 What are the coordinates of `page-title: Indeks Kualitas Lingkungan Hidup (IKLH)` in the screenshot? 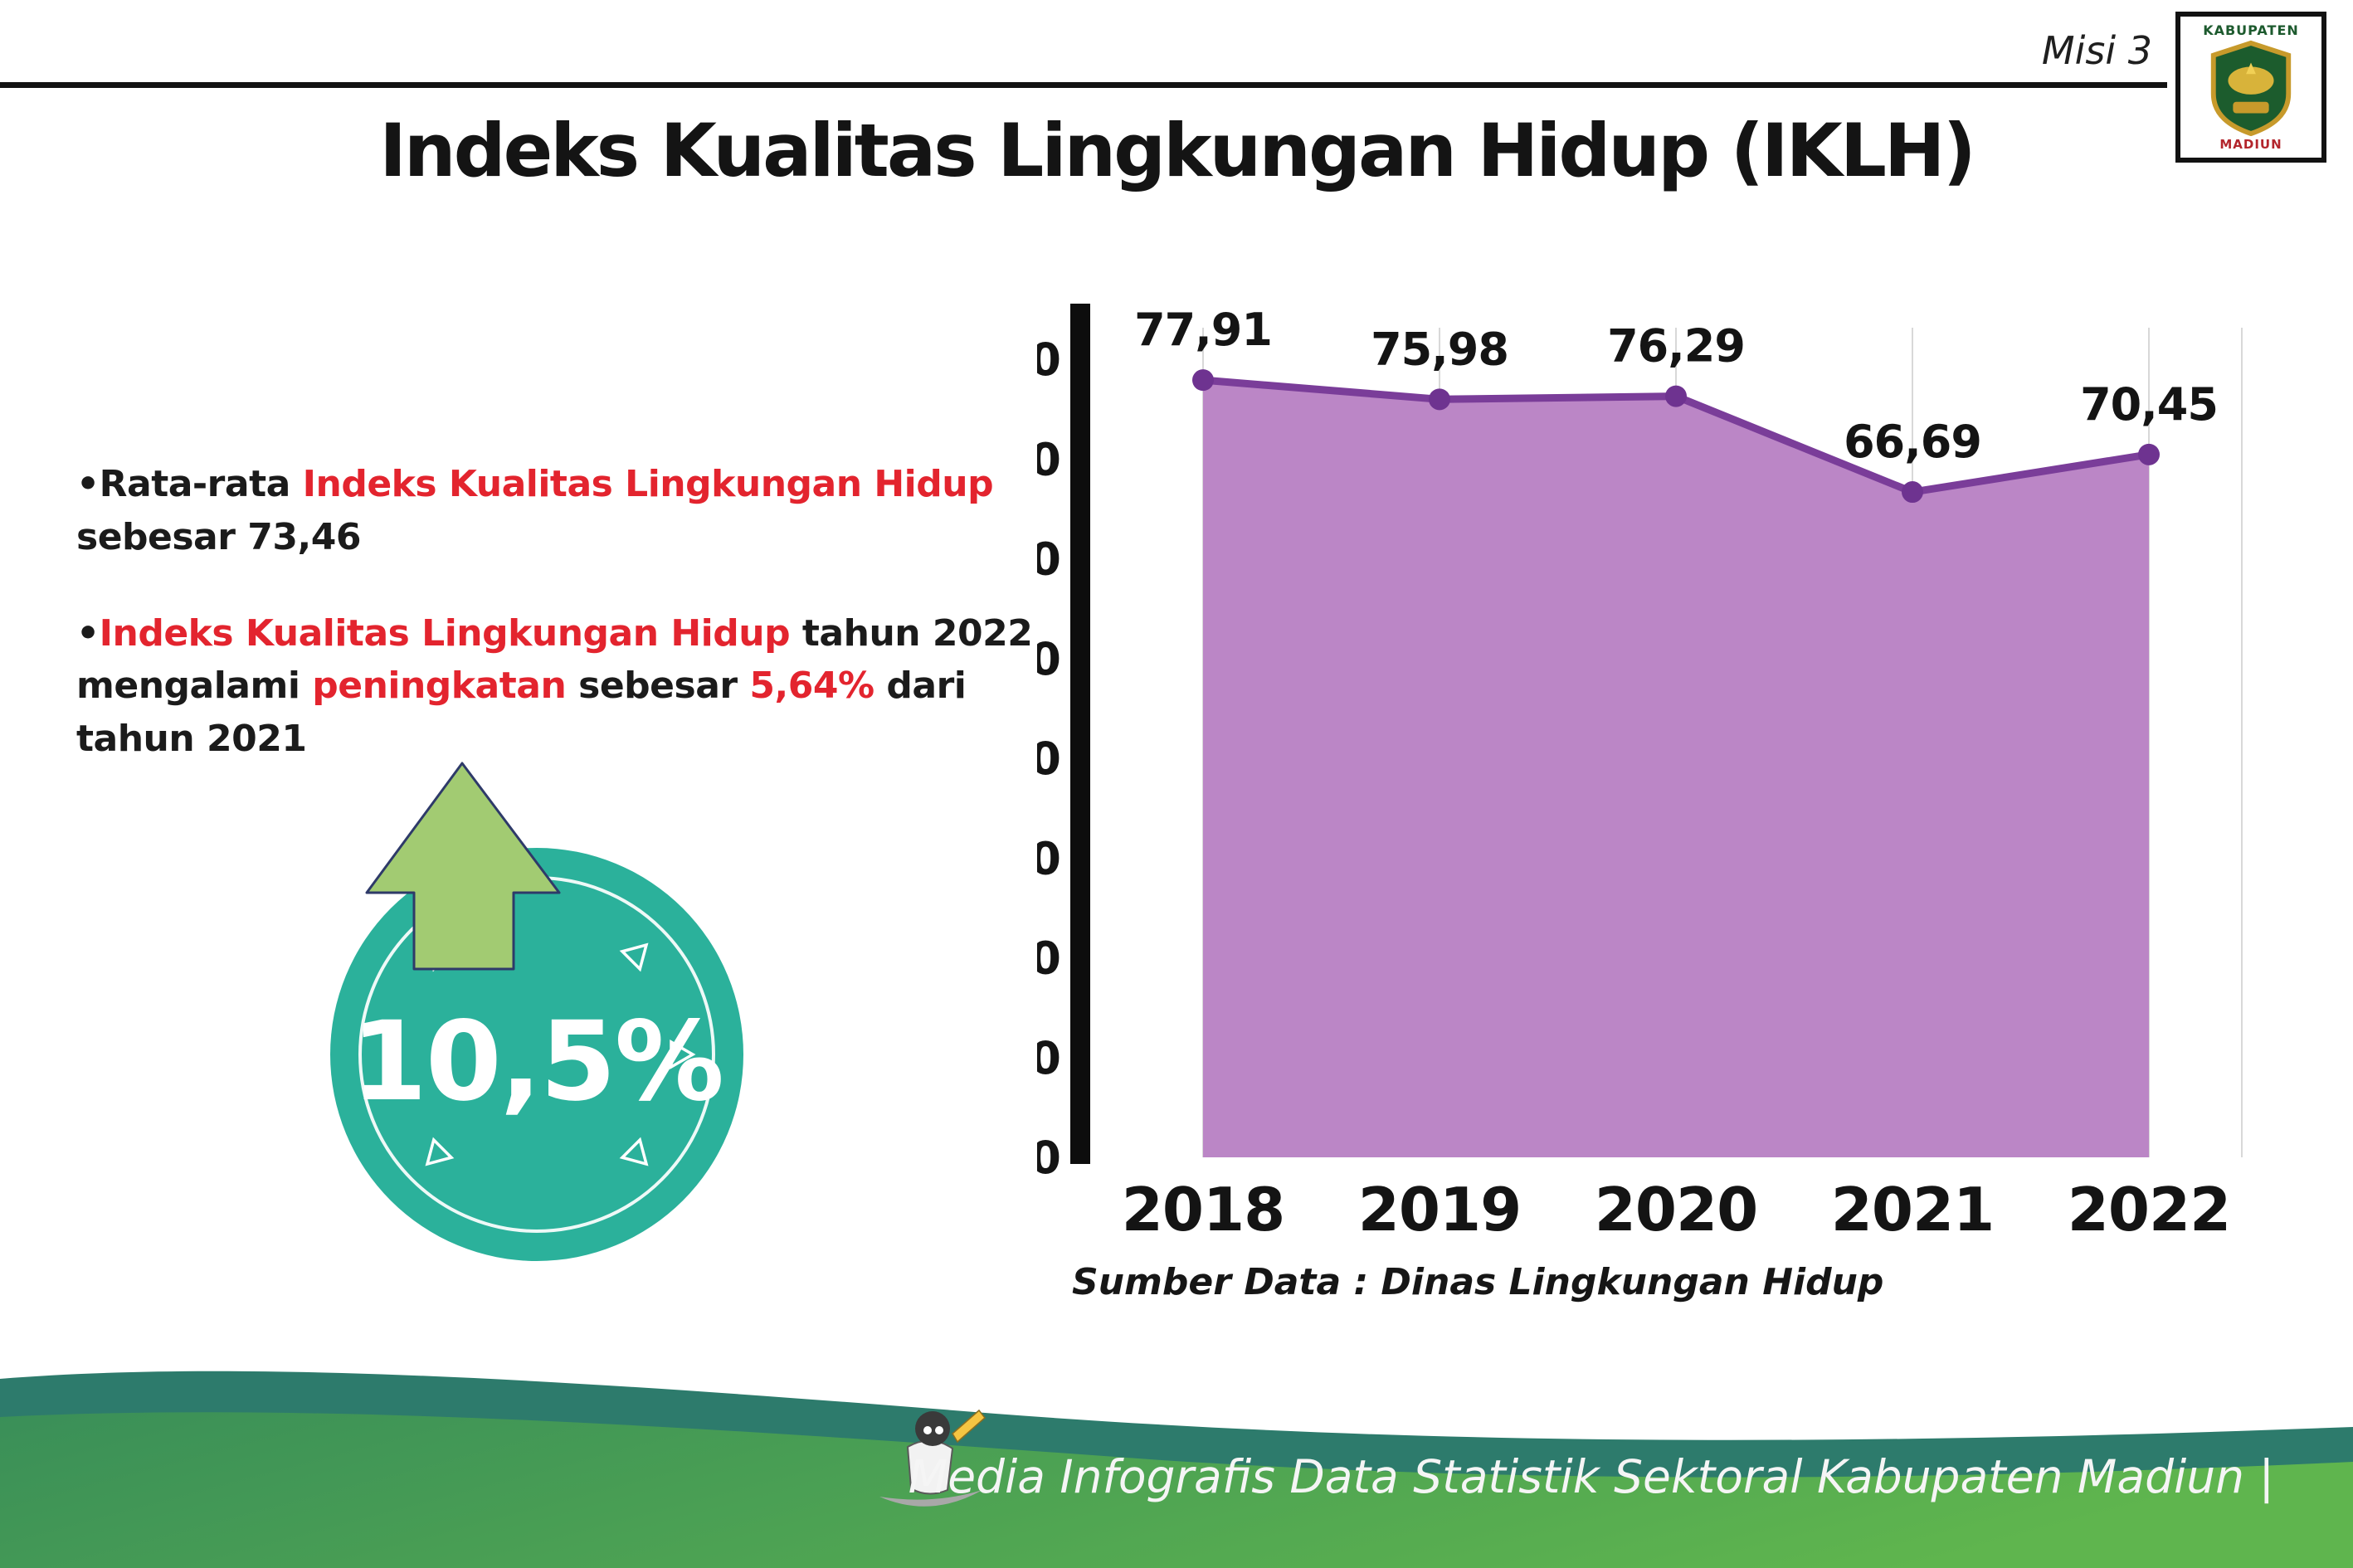 It's located at (1177, 150).